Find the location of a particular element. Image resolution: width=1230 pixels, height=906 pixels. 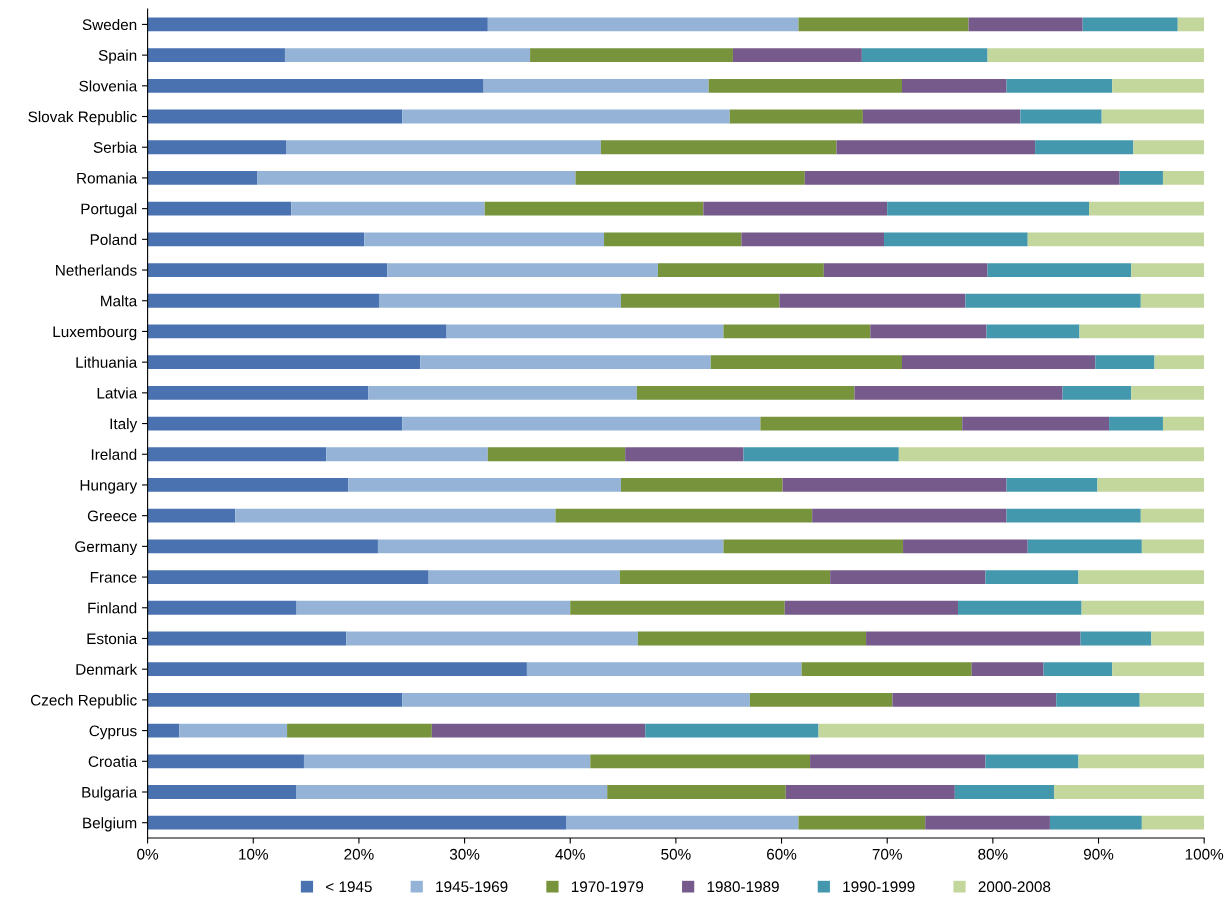

y-tick-label: Luxembourg is located at coordinates (95, 333).